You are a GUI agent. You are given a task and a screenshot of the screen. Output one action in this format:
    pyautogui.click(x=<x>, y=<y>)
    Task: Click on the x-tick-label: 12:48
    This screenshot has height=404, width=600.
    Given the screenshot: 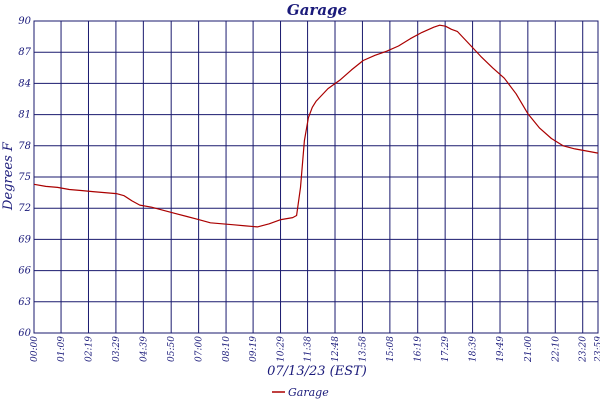 What is the action you would take?
    pyautogui.click(x=336, y=349)
    